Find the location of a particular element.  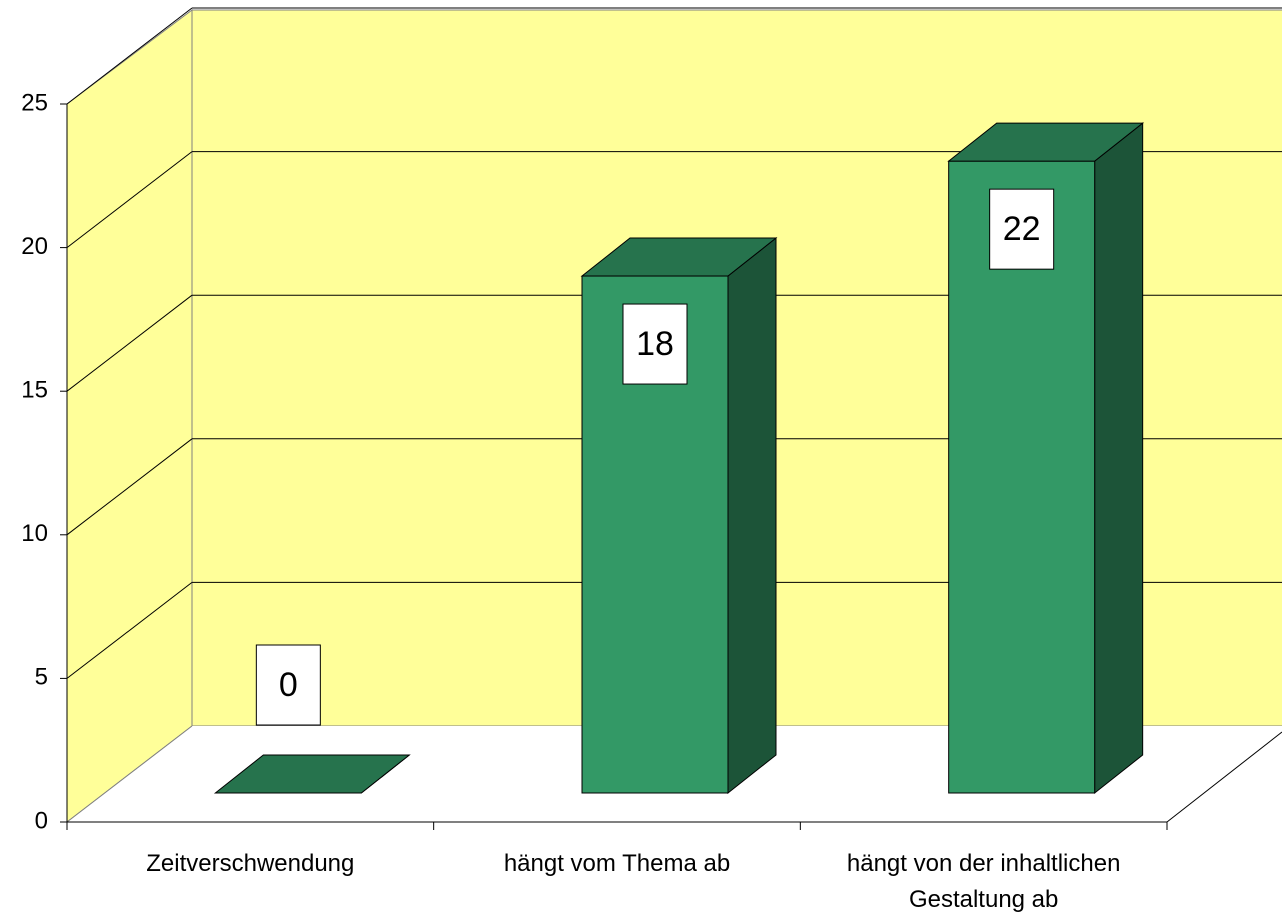

value-label: 22 is located at coordinates (1022, 229).